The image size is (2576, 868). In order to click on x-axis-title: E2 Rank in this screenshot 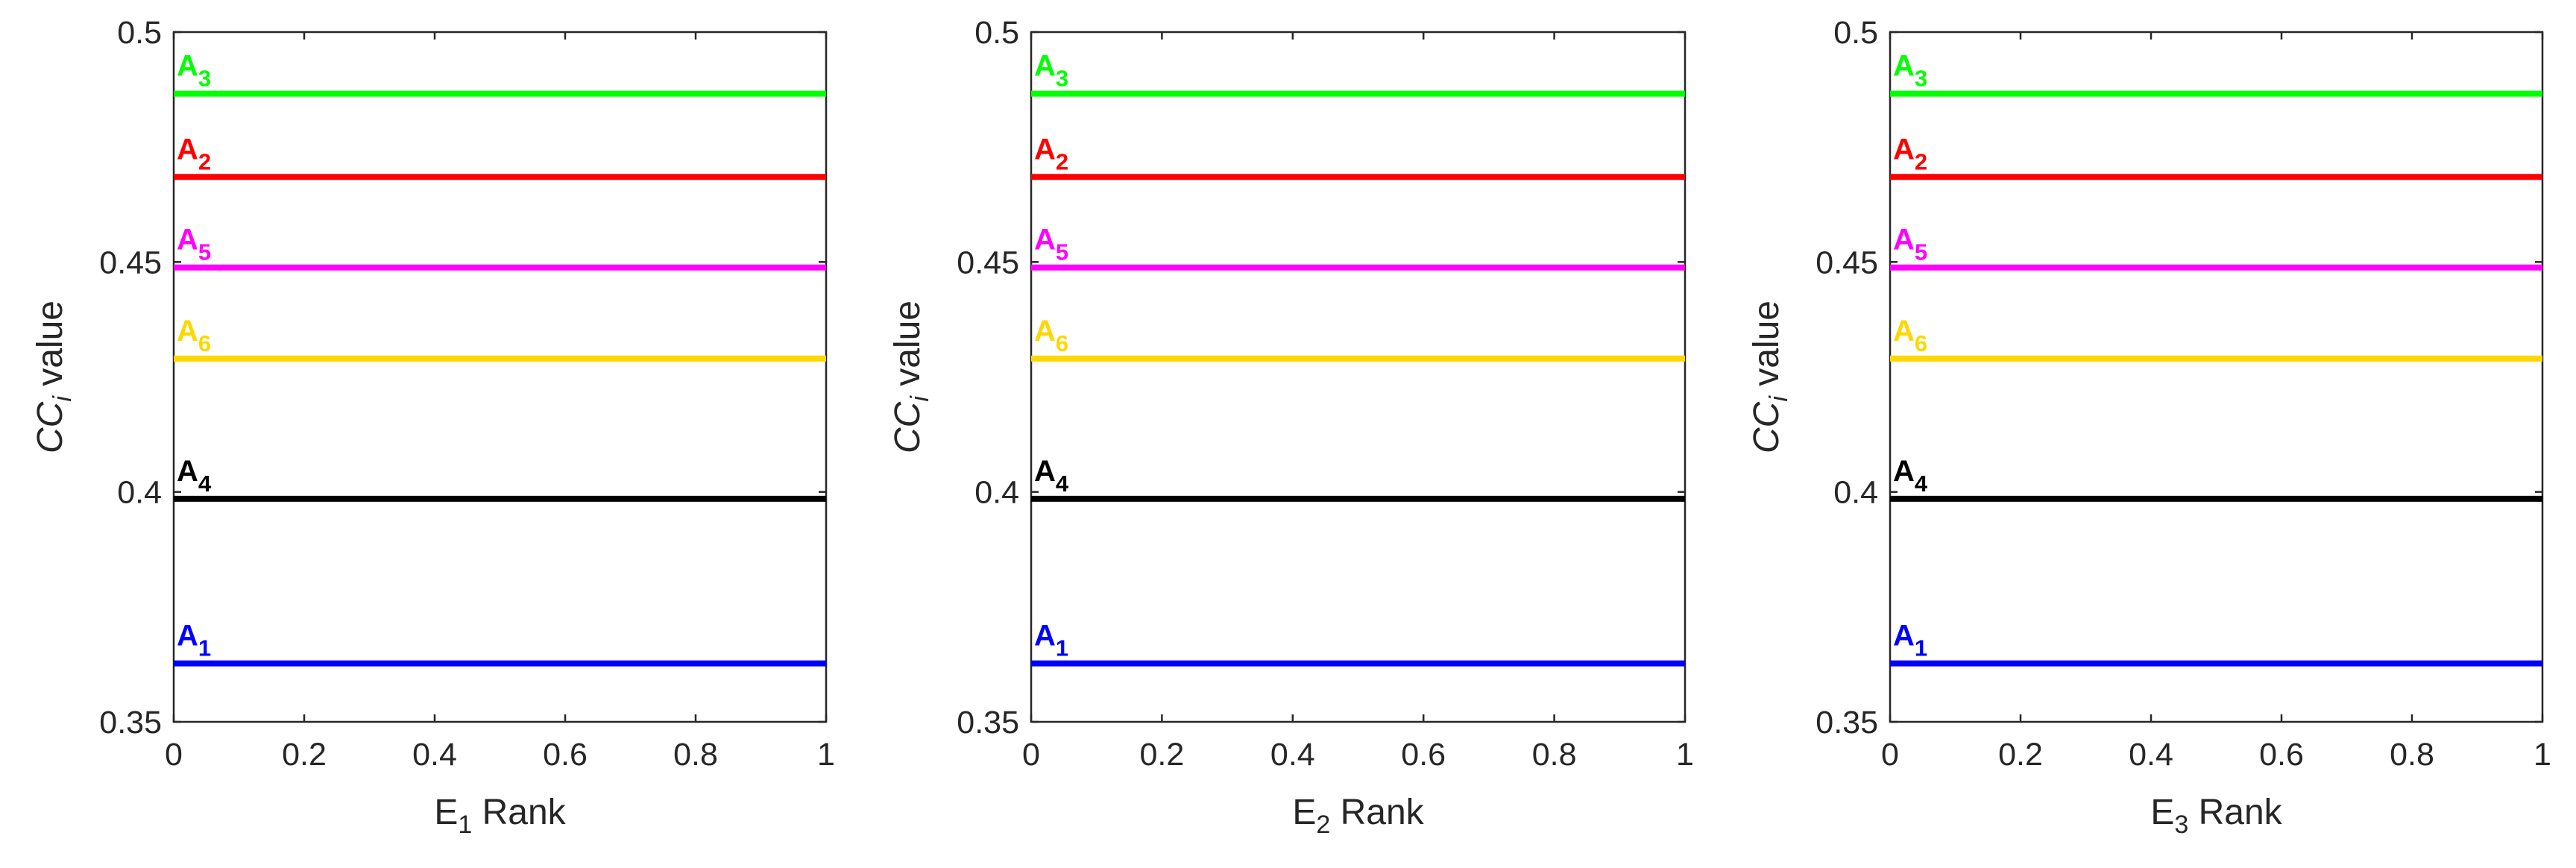, I will do `click(1358, 816)`.